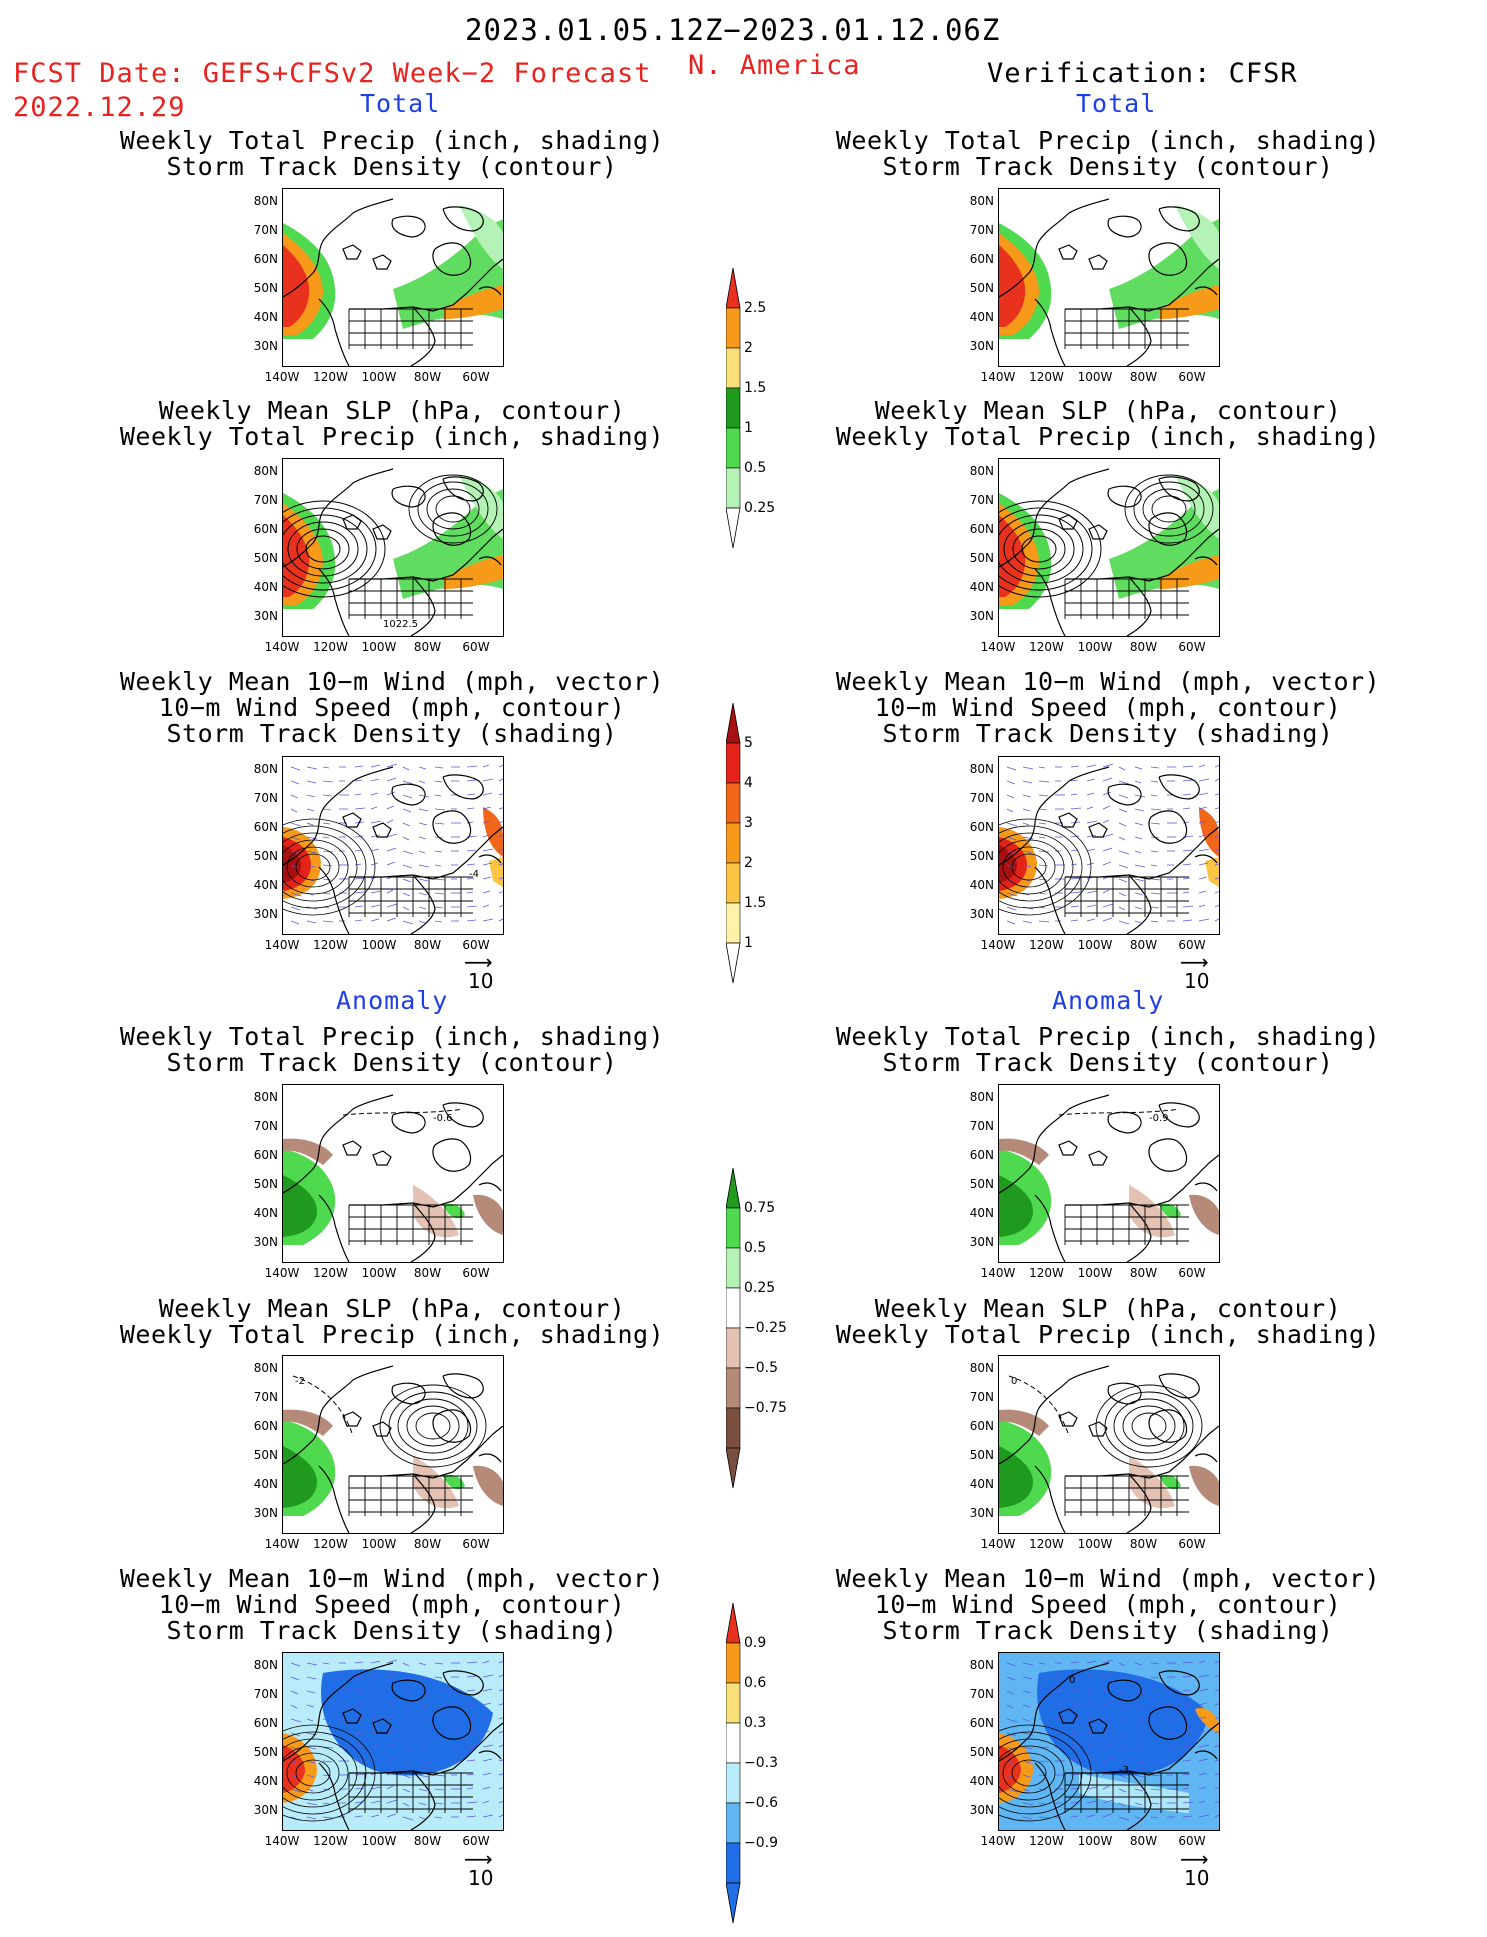  I want to click on colorbar-tick-label: −0.5, so click(761, 1368).